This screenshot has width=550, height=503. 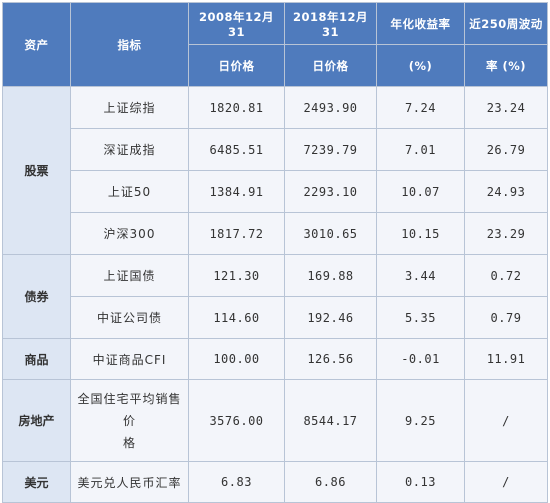 What do you see at coordinates (506, 23) in the screenshot?
I see `header-volatility: 近250周波动` at bounding box center [506, 23].